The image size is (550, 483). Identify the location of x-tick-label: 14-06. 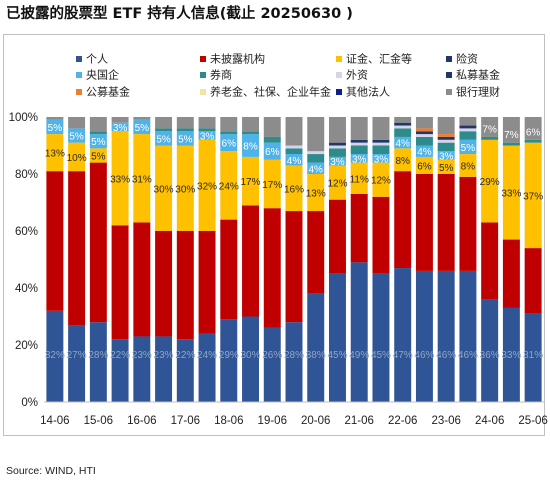
(54, 421).